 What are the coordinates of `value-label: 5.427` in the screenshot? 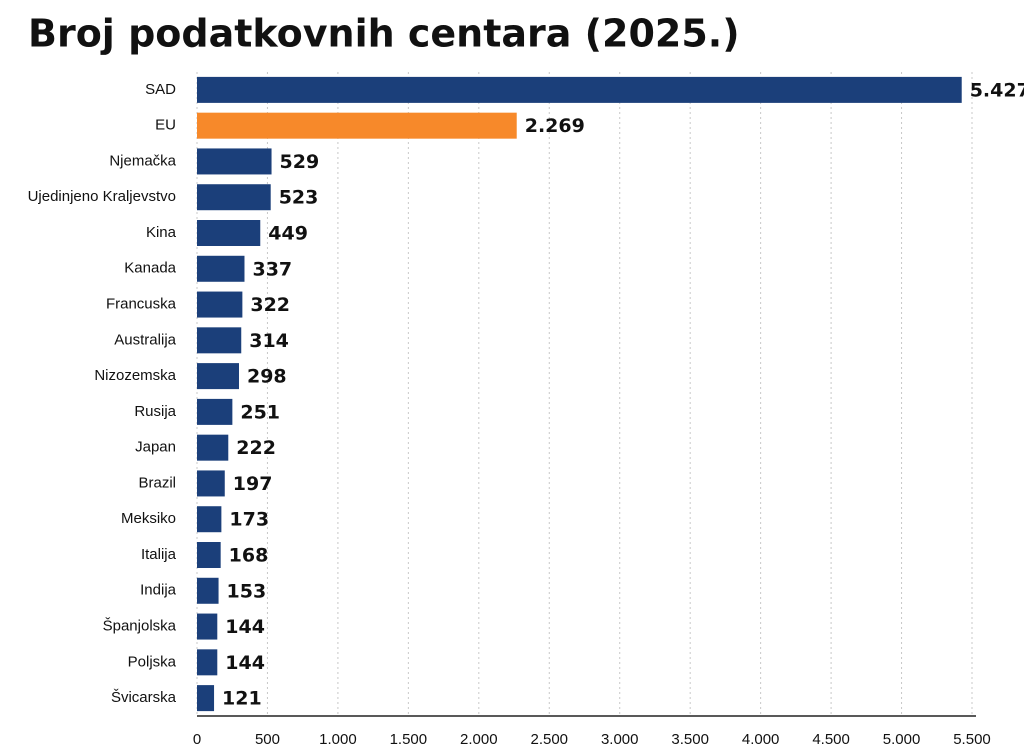 It's located at (997, 90).